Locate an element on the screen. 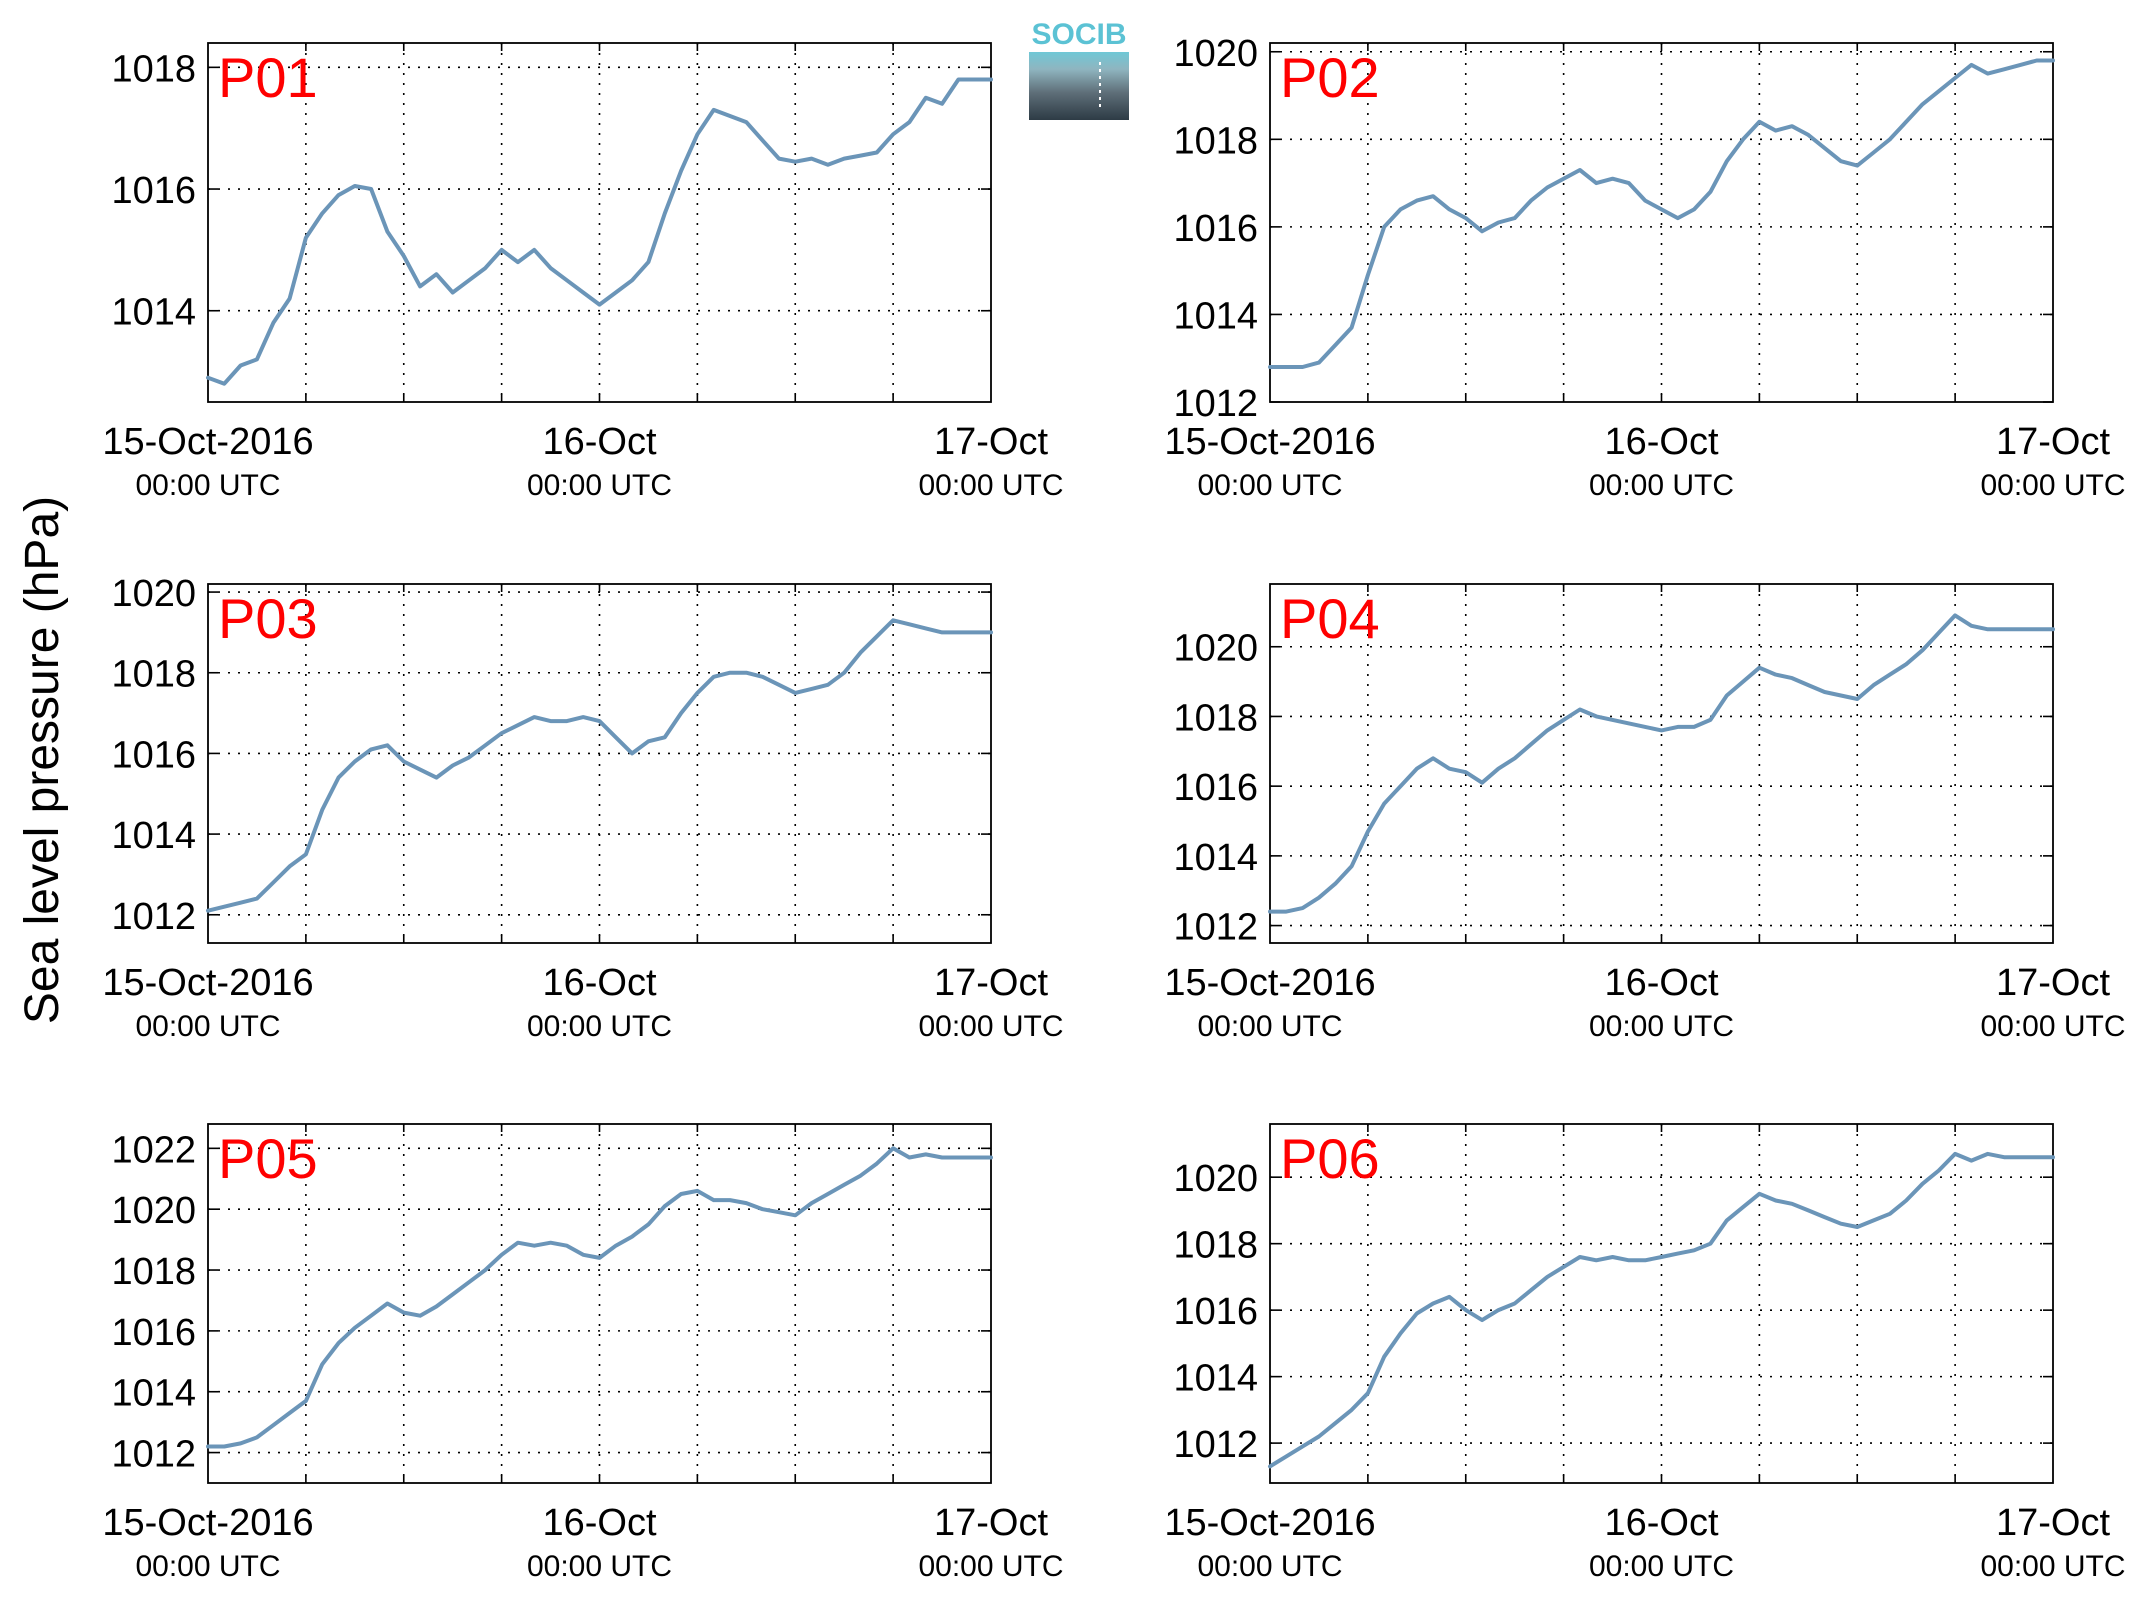 The image size is (2138, 1608). panel-label: P03 is located at coordinates (268, 618).